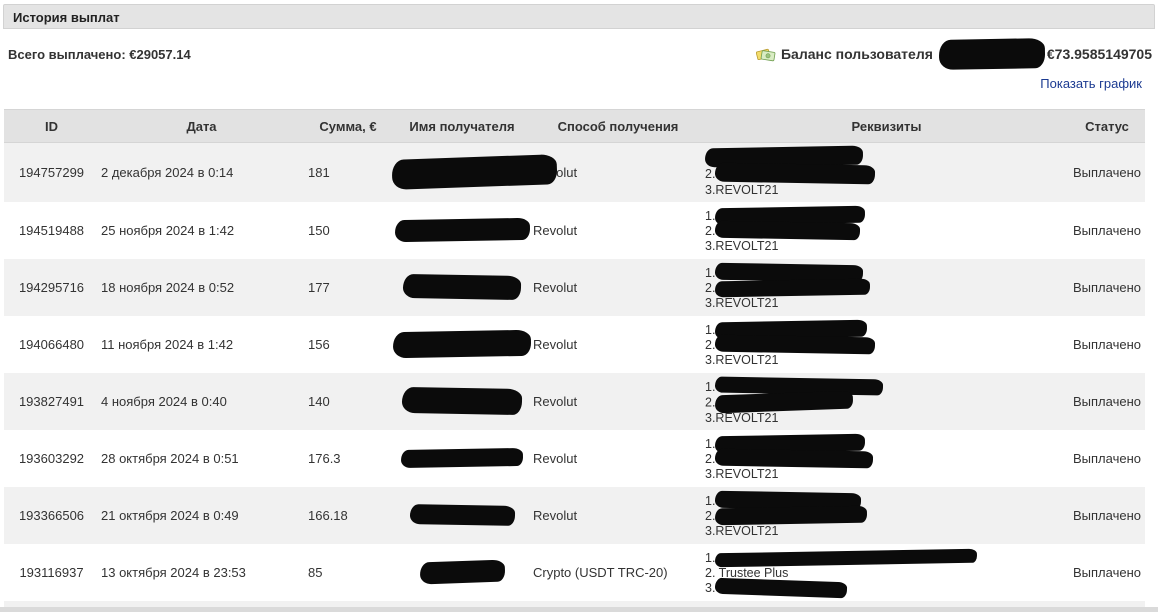 The height and width of the screenshot is (612, 1158). Describe the element at coordinates (1107, 126) in the screenshot. I see `col-header-status: Статус` at that location.